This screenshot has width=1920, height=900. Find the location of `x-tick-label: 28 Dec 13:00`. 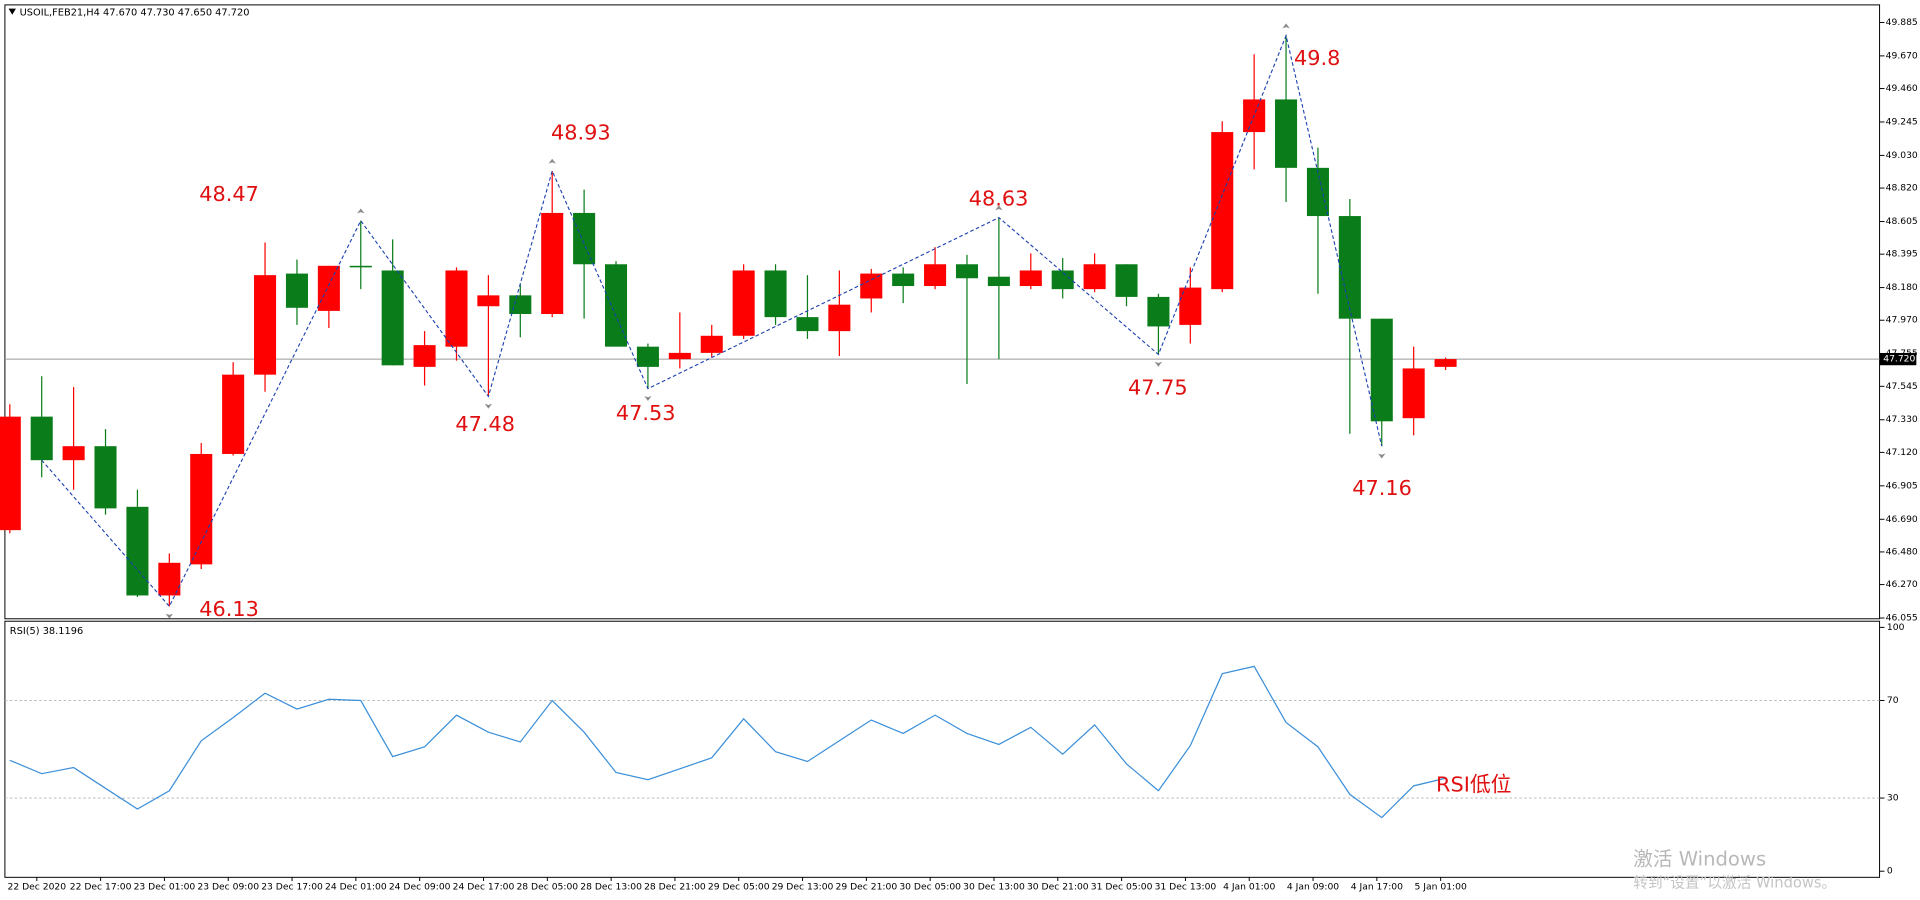

x-tick-label: 28 Dec 13:00 is located at coordinates (611, 887).